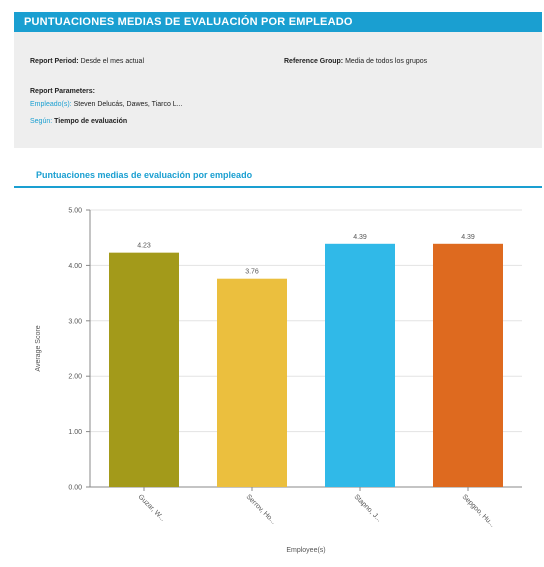  Describe the element at coordinates (305, 550) in the screenshot. I see `x-axis-title: Employee(s)` at that location.